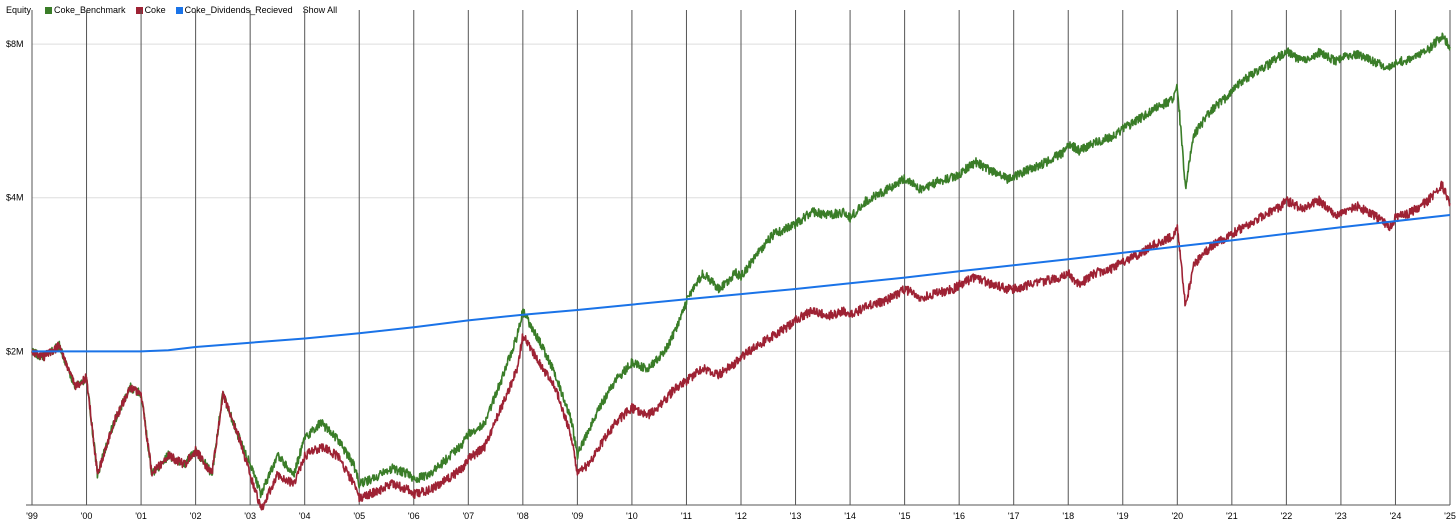 The width and height of the screenshot is (1456, 531). I want to click on x-tick-label: '23, so click(1341, 516).